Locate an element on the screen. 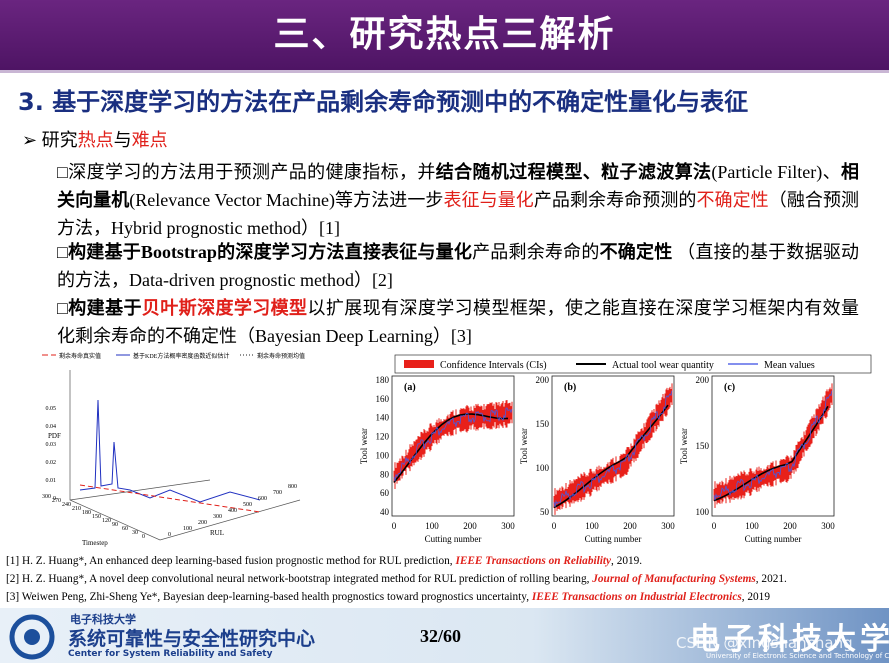 The width and height of the screenshot is (889, 663). x-tick-label: 90 is located at coordinates (115, 525).